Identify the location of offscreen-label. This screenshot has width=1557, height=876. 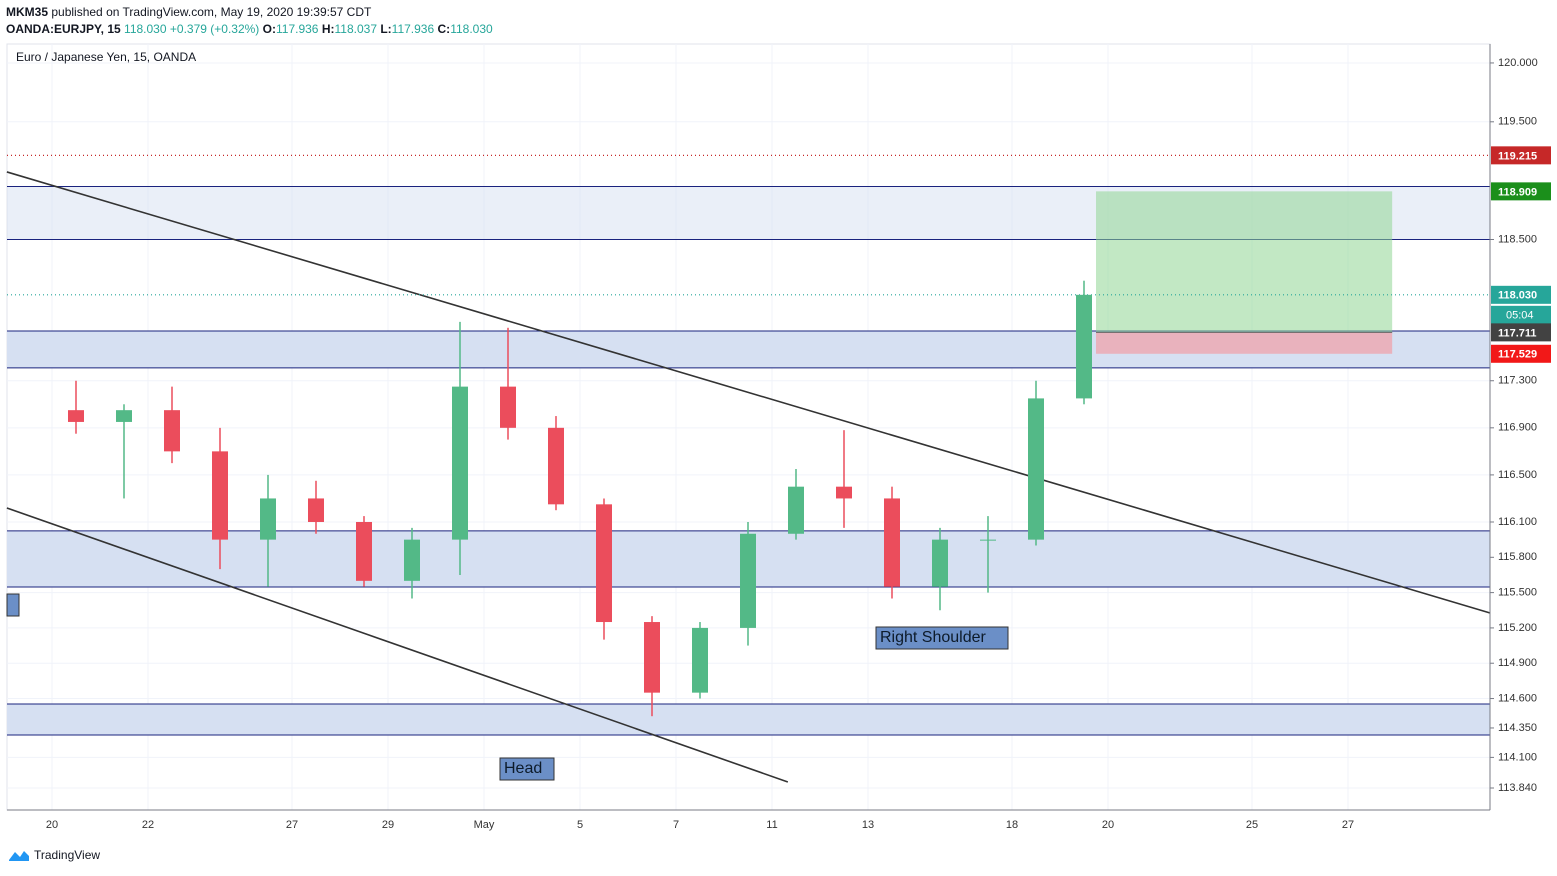
(13, 605).